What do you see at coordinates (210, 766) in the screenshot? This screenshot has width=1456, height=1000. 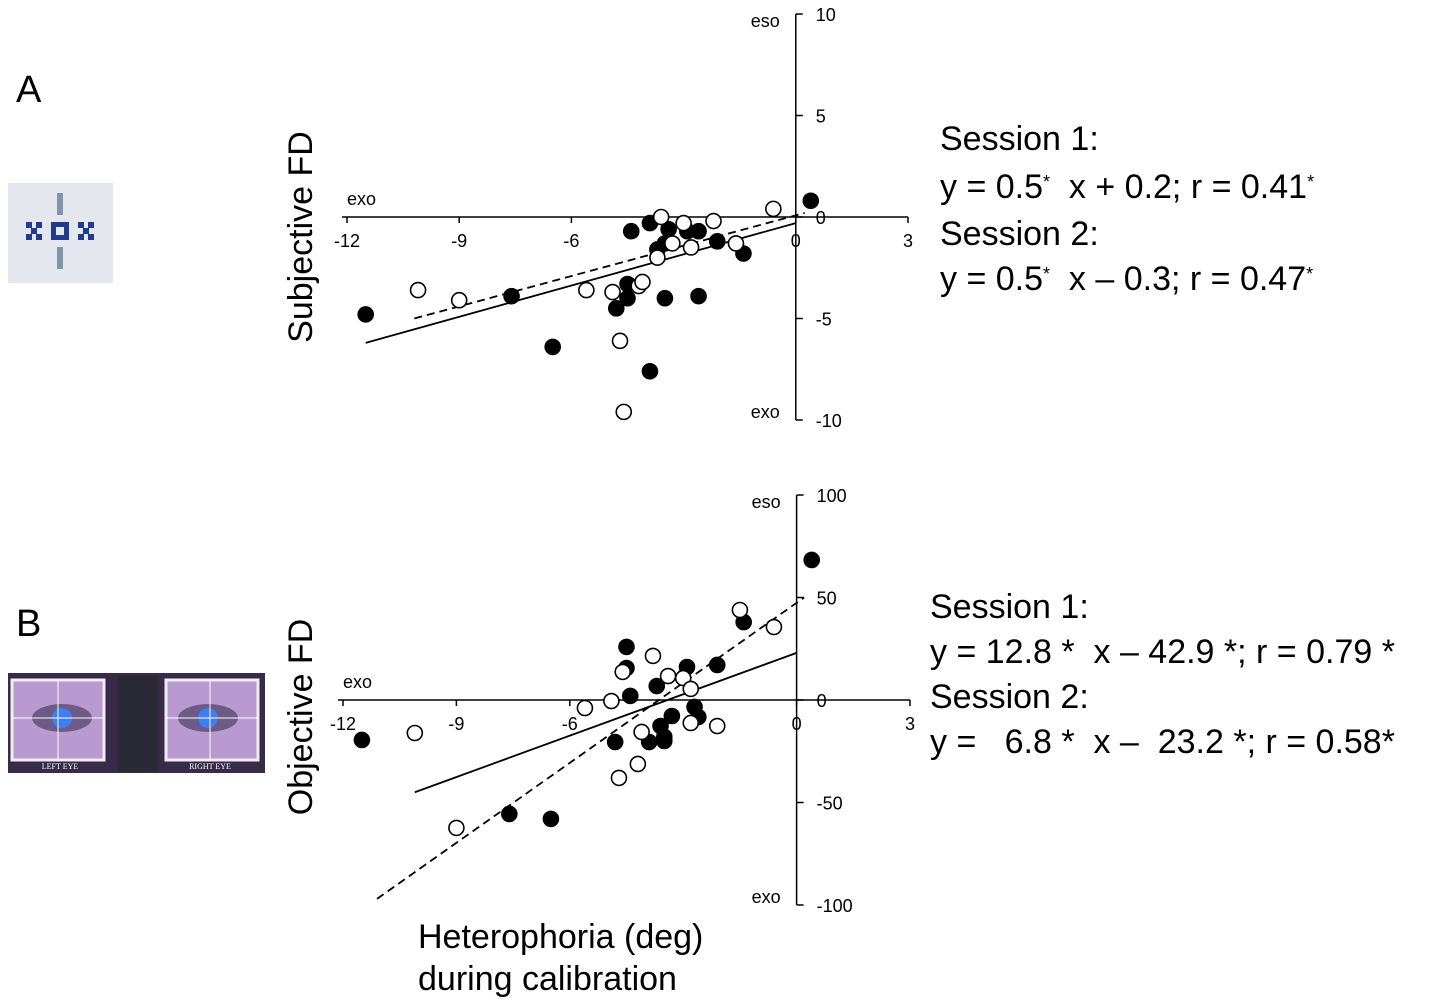 I see `image-label: RIGHT EYE` at bounding box center [210, 766].